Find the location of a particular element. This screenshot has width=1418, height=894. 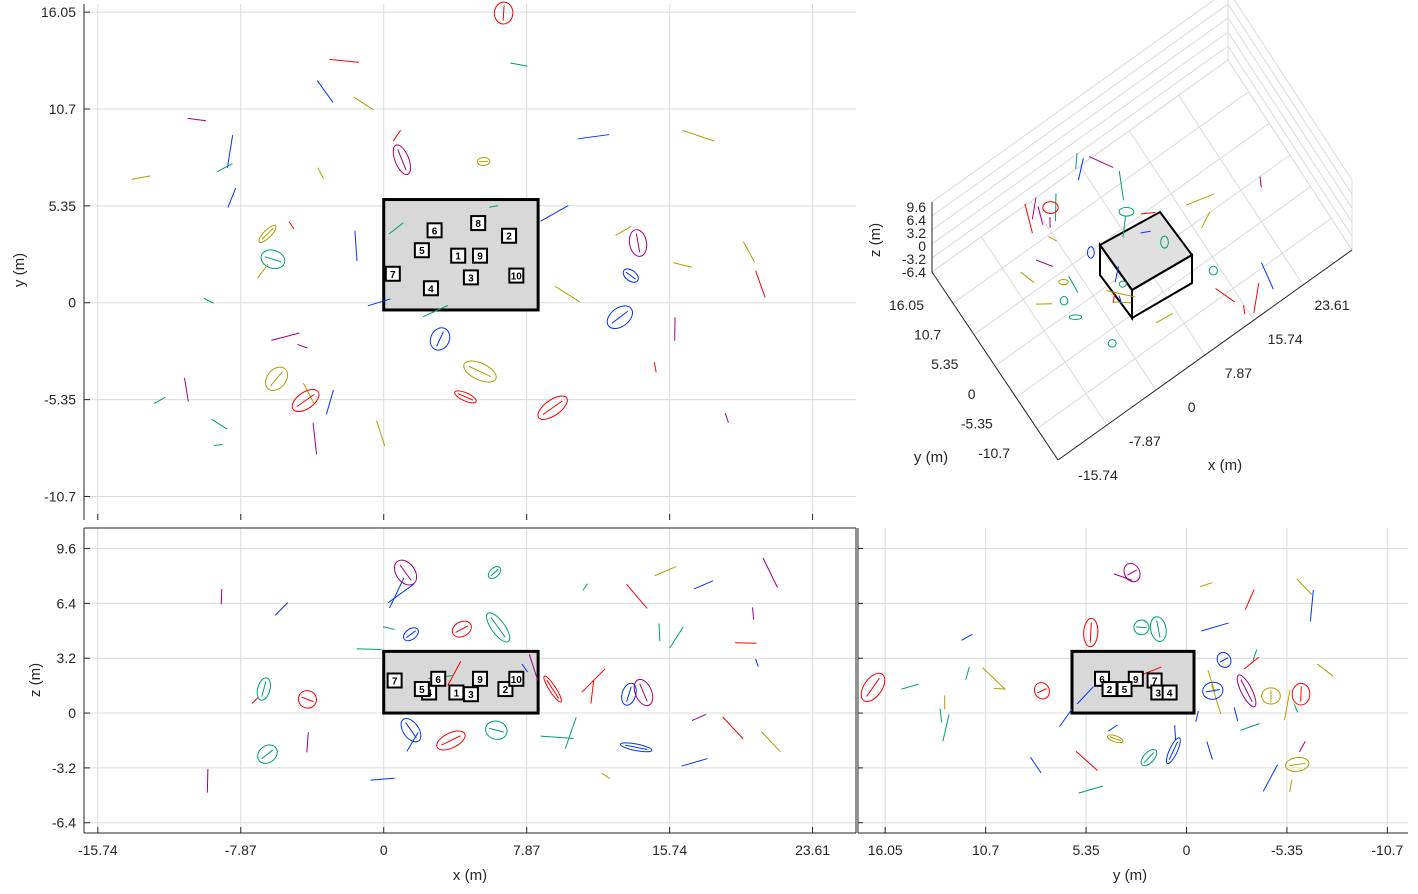

yz-plot-marks is located at coordinates (1097, 678).